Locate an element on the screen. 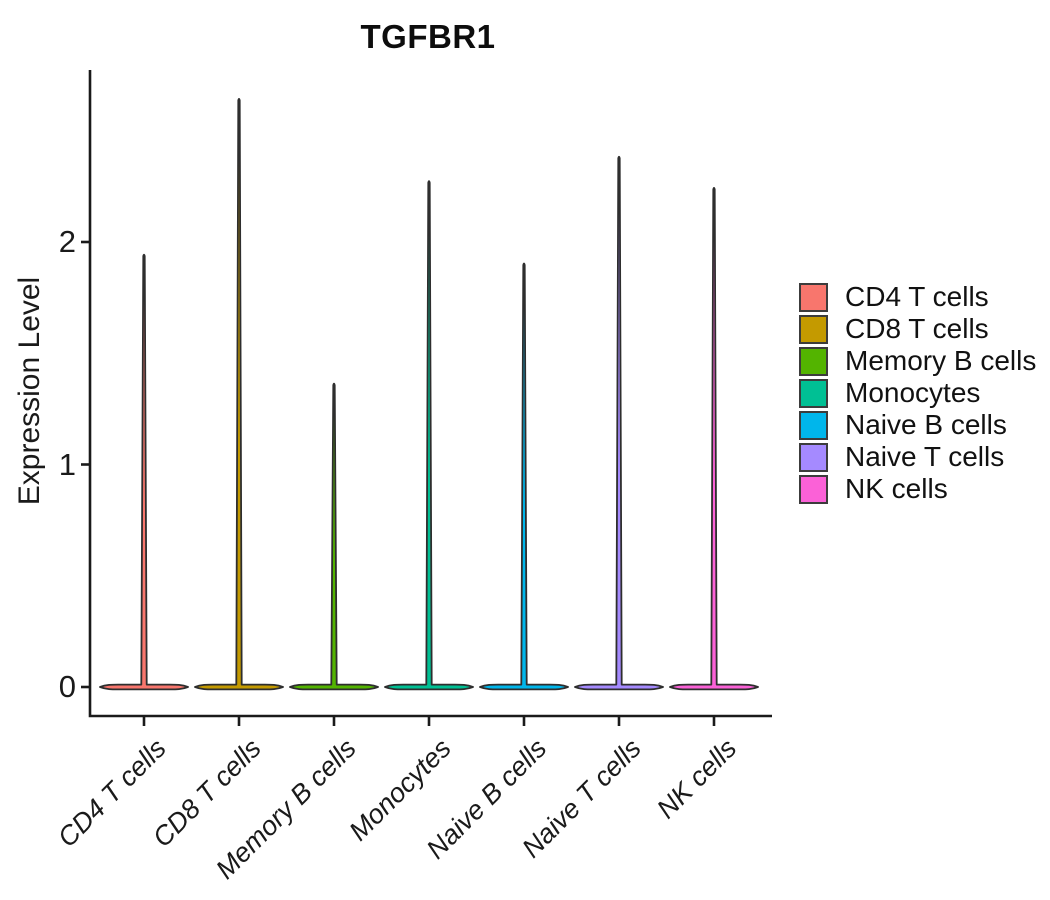 This screenshot has height=900, width=1050. legend-item-naive-t-cells: Naive T cells is located at coordinates (917, 457).